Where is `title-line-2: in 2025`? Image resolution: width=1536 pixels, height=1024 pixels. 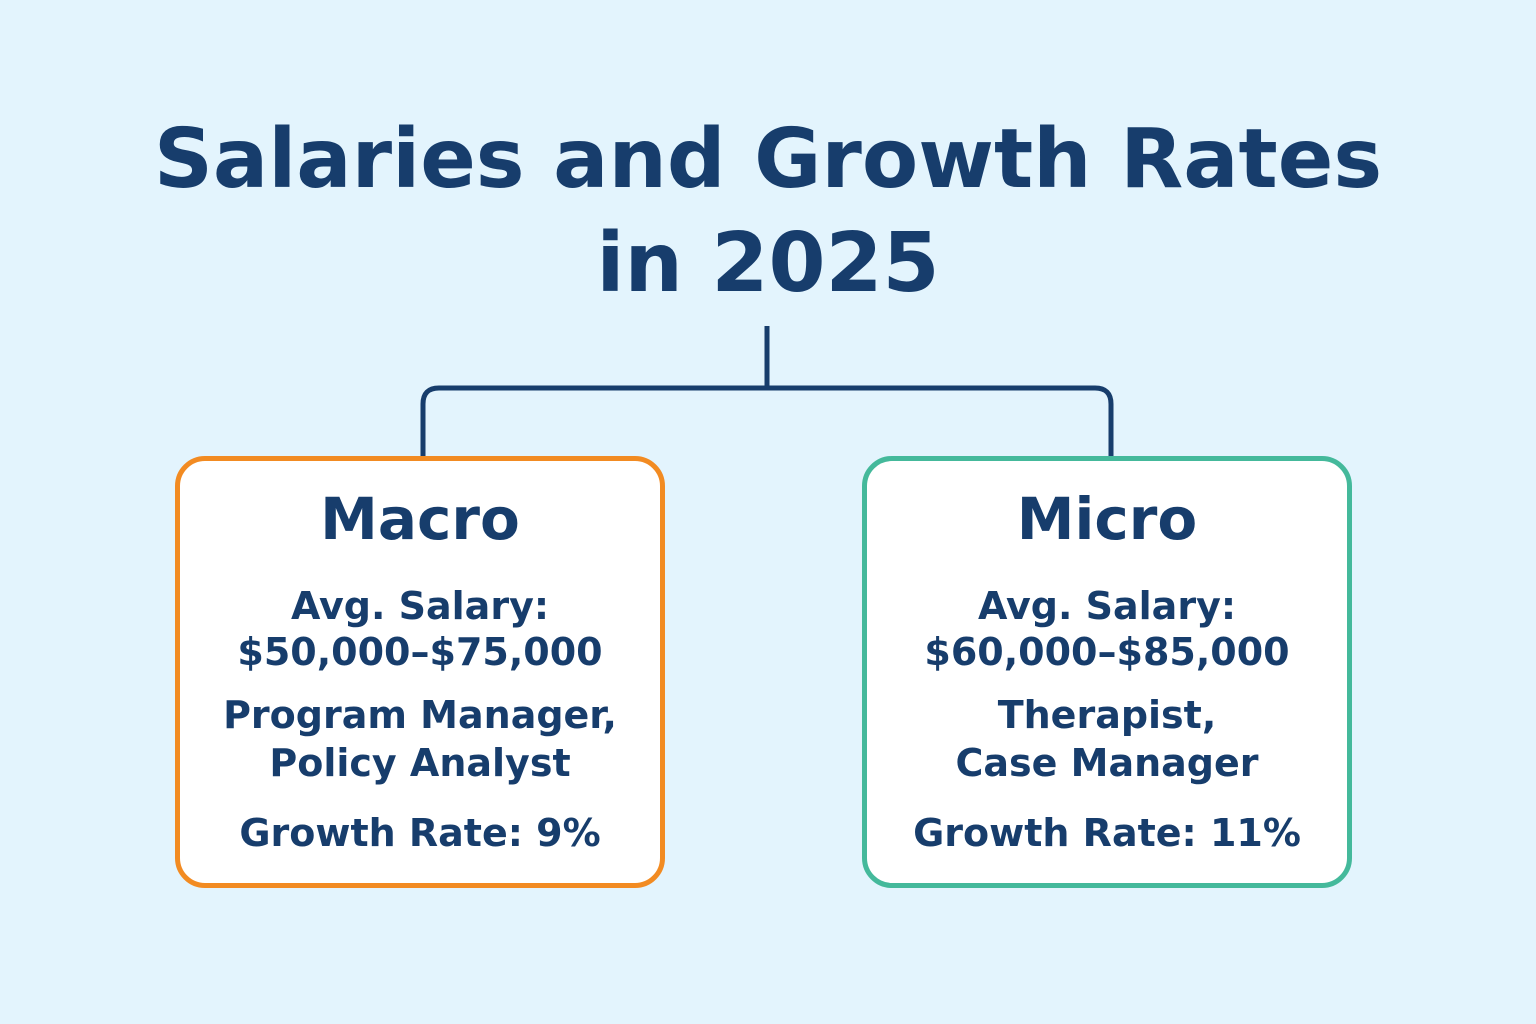
title-line-2: in 2025 is located at coordinates (768, 263).